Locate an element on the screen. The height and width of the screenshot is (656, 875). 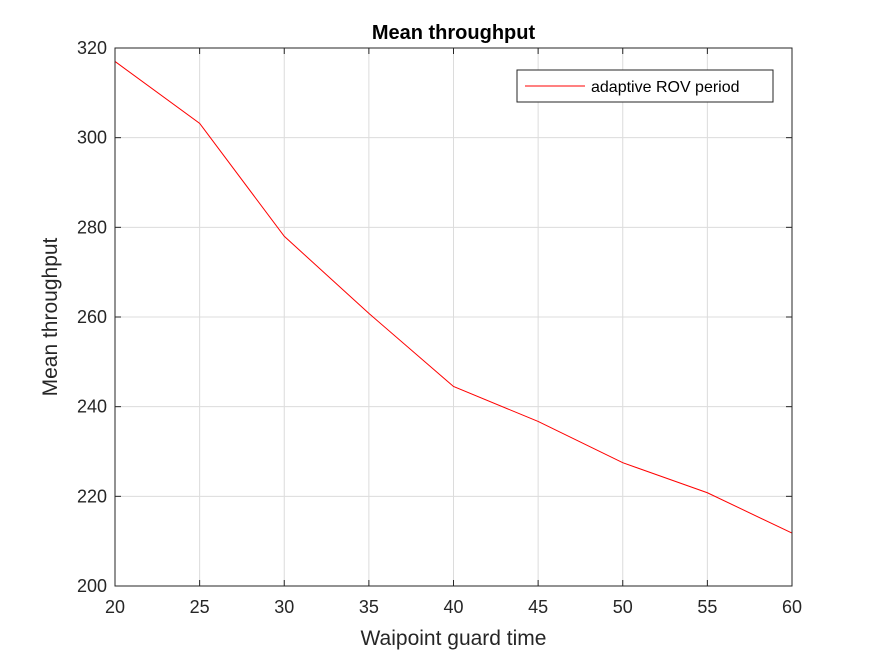
y-tick-label: 220 is located at coordinates (92, 496).